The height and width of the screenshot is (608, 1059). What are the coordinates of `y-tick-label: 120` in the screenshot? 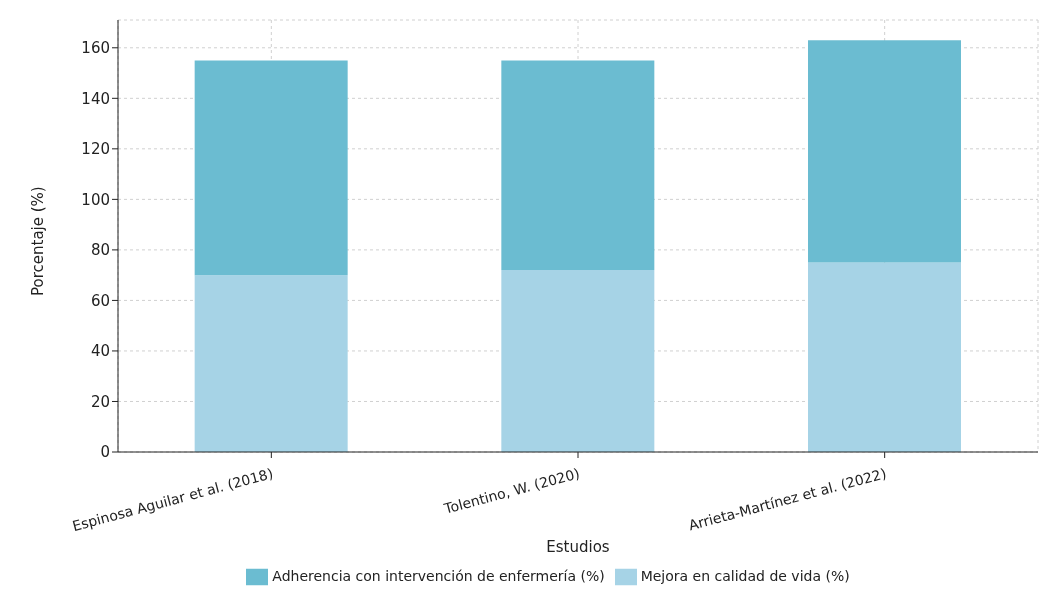 It's located at (95, 149).